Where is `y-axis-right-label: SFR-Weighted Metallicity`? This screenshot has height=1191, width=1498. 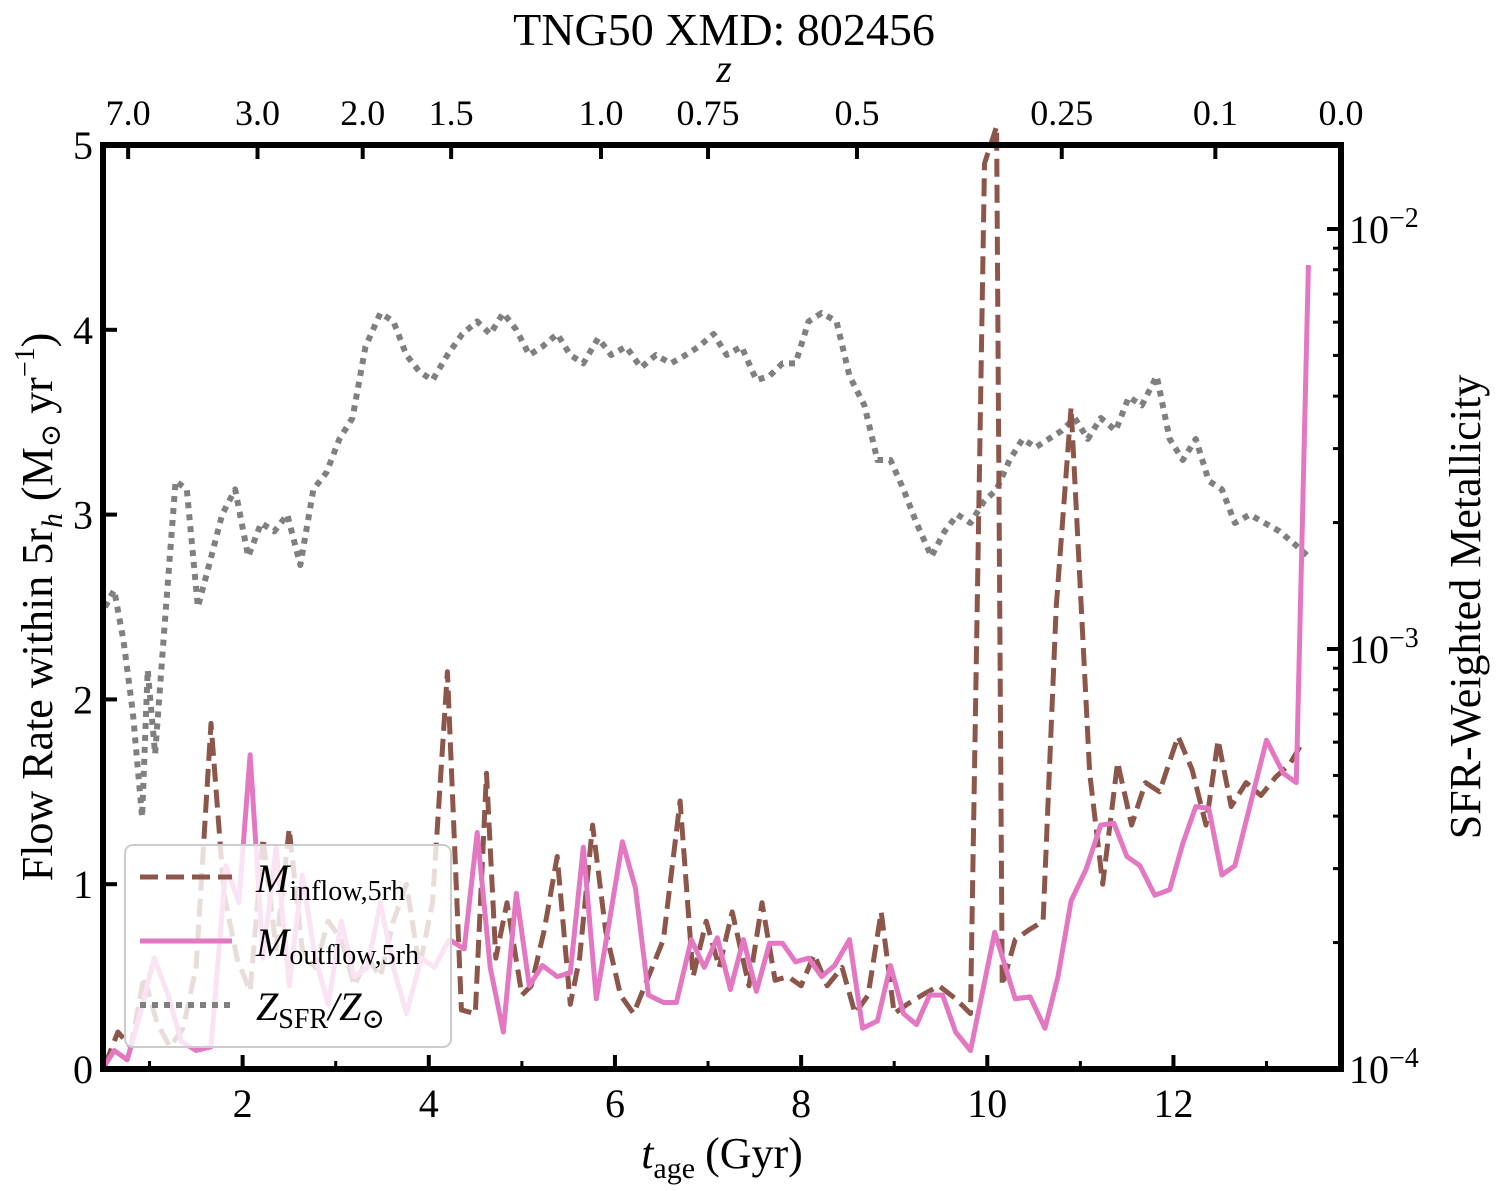 y-axis-right-label: SFR-Weighted Metallicity is located at coordinates (1465, 607).